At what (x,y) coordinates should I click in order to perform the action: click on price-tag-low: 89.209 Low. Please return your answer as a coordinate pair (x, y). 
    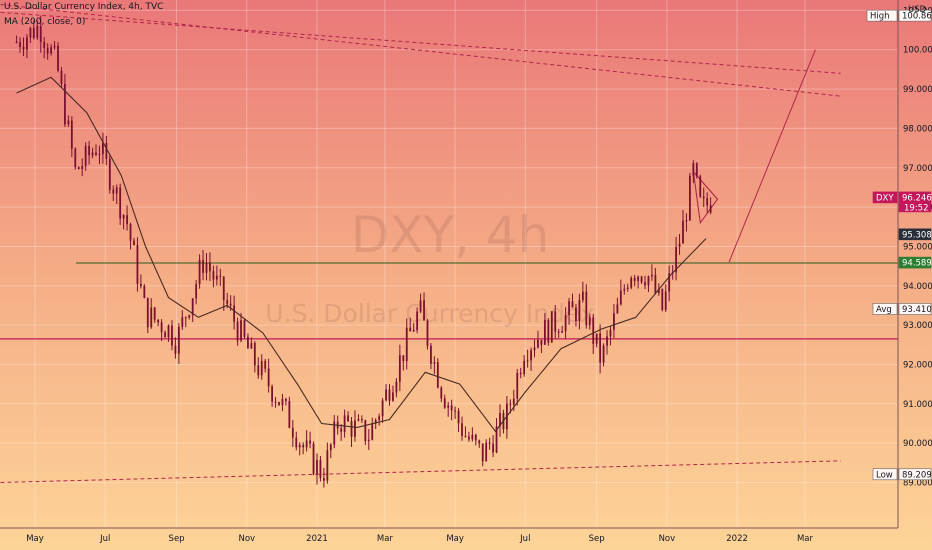
    Looking at the image, I should click on (902, 474).